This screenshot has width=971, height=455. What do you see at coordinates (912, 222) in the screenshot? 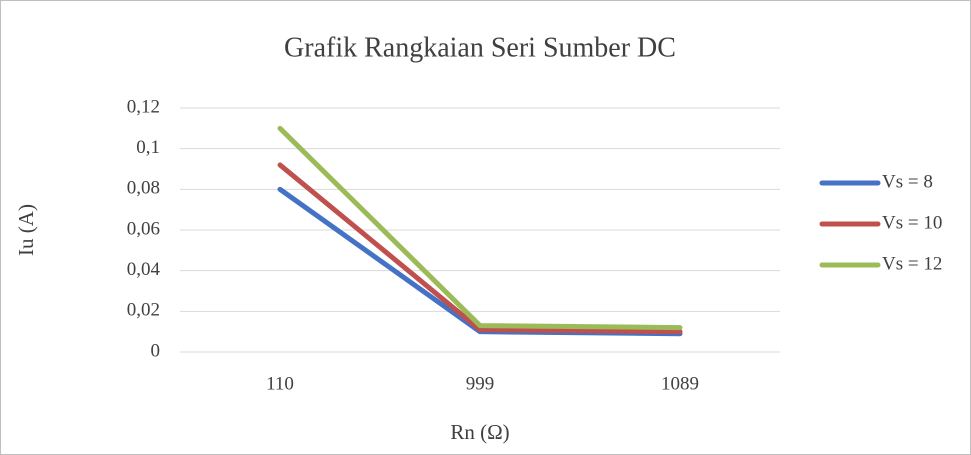
I see `legend-label: Vs = 10` at bounding box center [912, 222].